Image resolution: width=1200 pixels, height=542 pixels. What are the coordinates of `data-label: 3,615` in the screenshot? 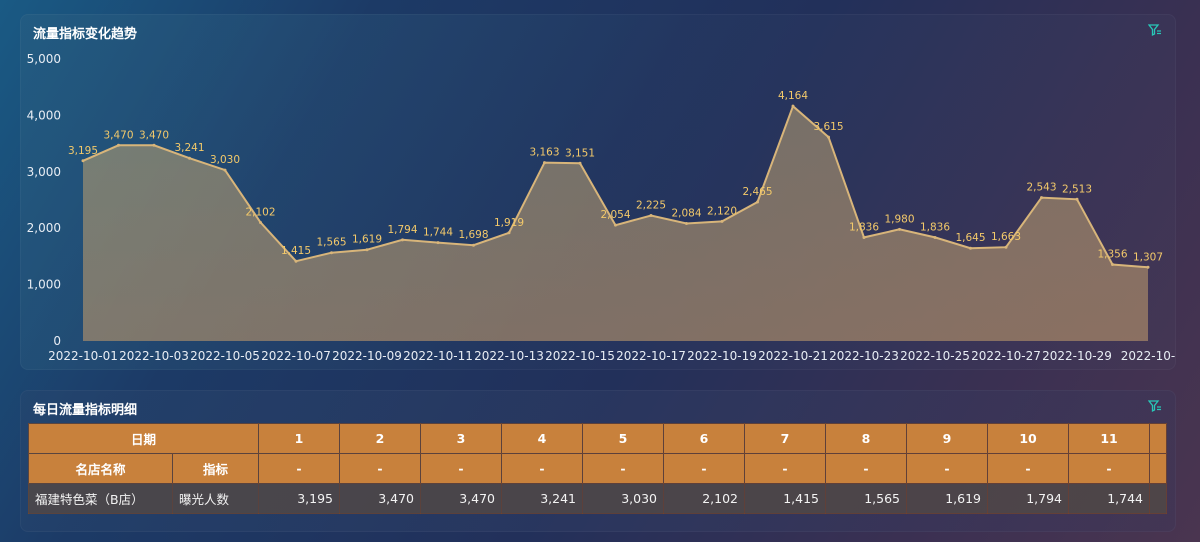 It's located at (828, 127).